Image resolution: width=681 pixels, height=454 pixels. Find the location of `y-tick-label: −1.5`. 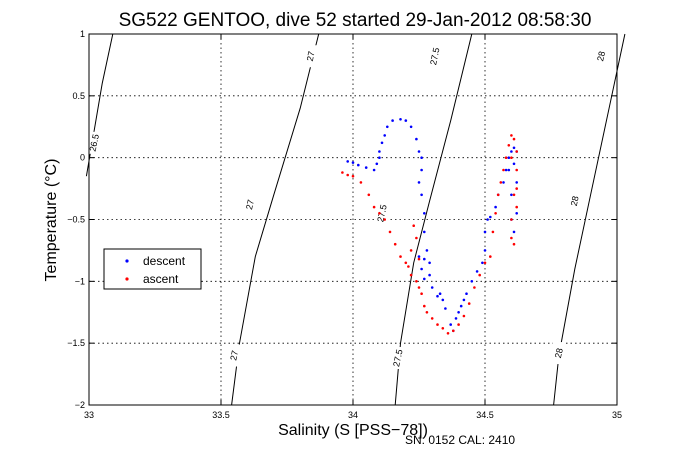

y-tick-label: −1.5 is located at coordinates (76, 343).